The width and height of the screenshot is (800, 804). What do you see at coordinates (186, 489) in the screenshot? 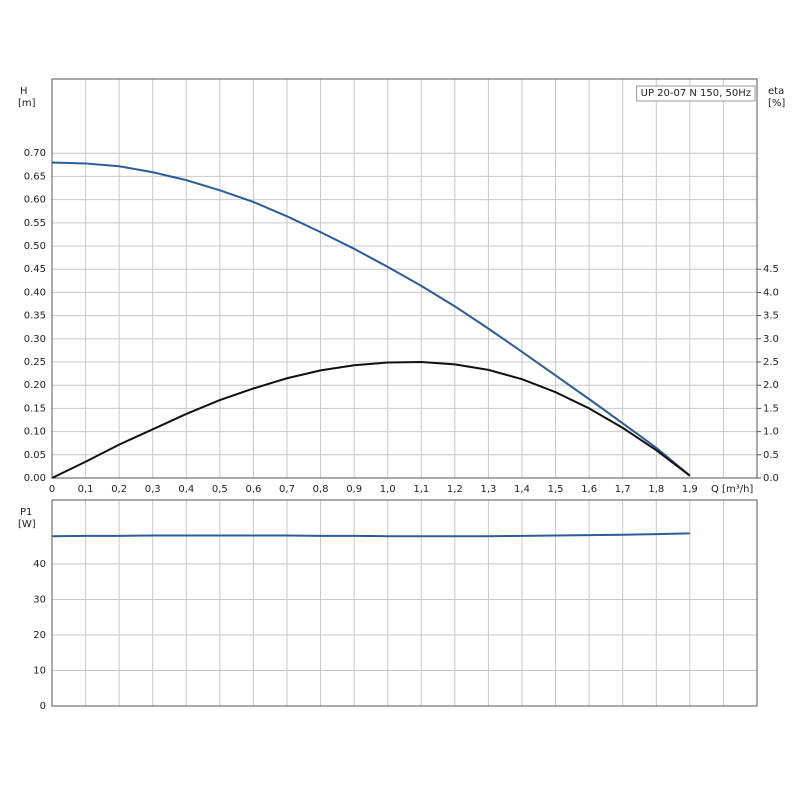
I see `x-tick-label: 0,4` at bounding box center [186, 489].